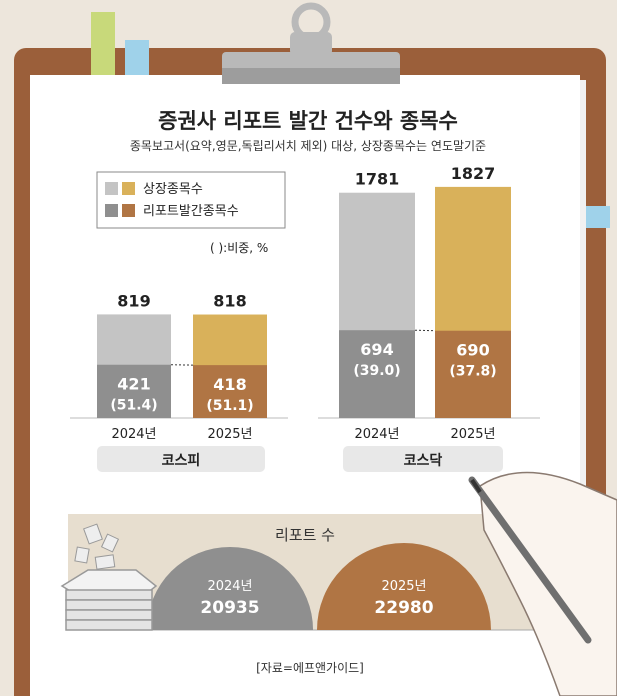 The width and height of the screenshot is (617, 696). I want to click on semicircle-2024-value: 20935, so click(229, 608).